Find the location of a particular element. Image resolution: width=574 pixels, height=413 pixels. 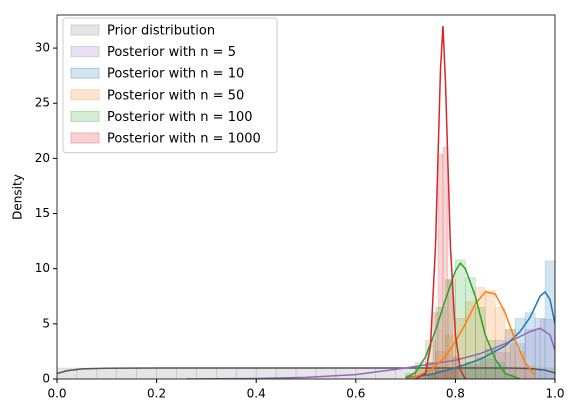

x-tick-label: 1.0 is located at coordinates (554, 394).